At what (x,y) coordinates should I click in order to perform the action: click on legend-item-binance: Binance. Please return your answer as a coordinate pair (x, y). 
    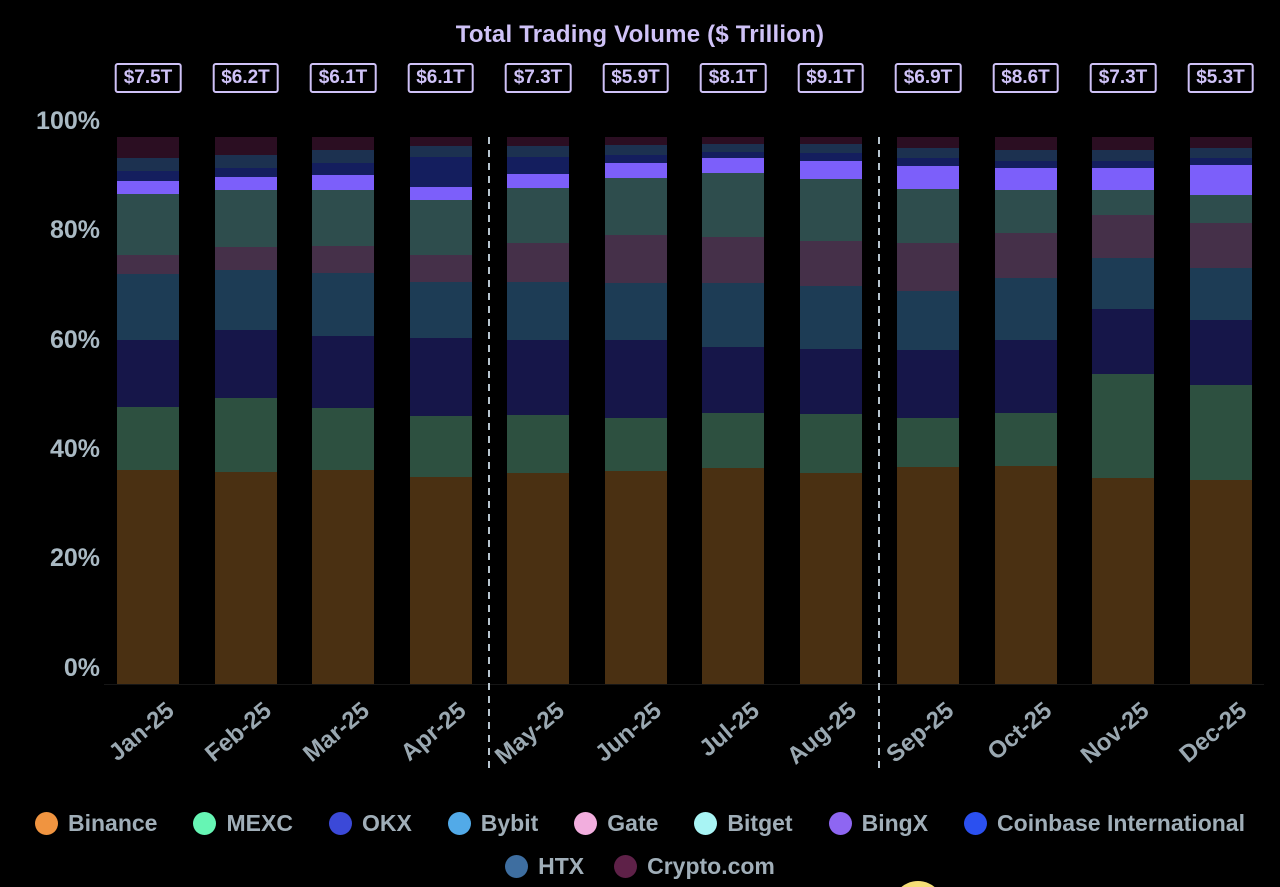
    Looking at the image, I should click on (96, 823).